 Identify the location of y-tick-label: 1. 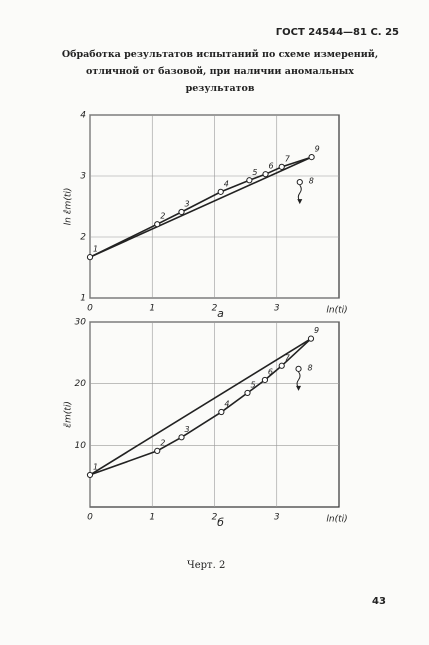
(83, 299).